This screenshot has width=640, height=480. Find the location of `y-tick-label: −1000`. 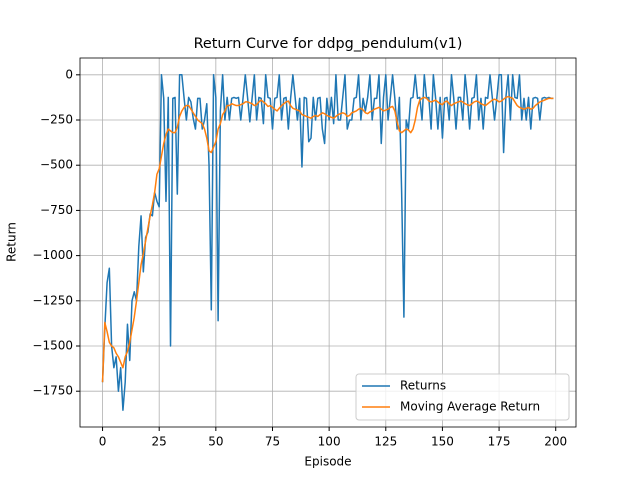

y-tick-label: −1000 is located at coordinates (52, 255).